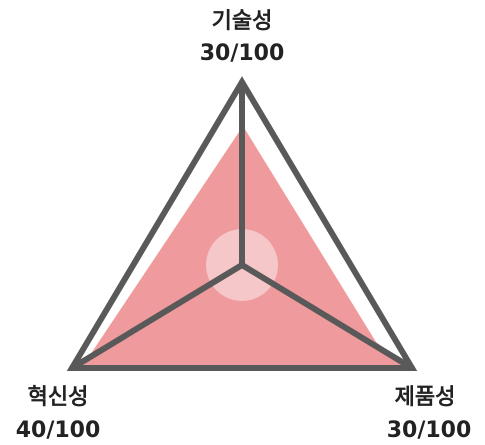  I want to click on axis-label-gisulseong: 기술성, so click(242, 21).